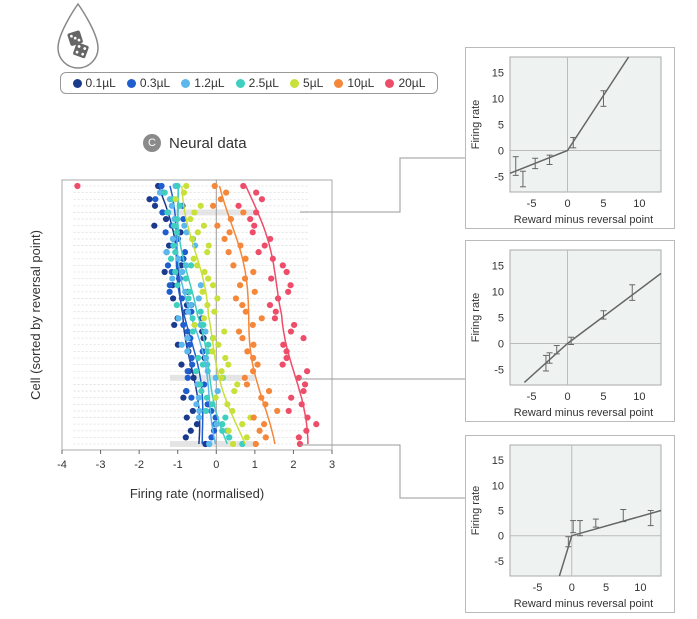 This screenshot has width=697, height=619. I want to click on panel-title: C Neural data, so click(195, 143).